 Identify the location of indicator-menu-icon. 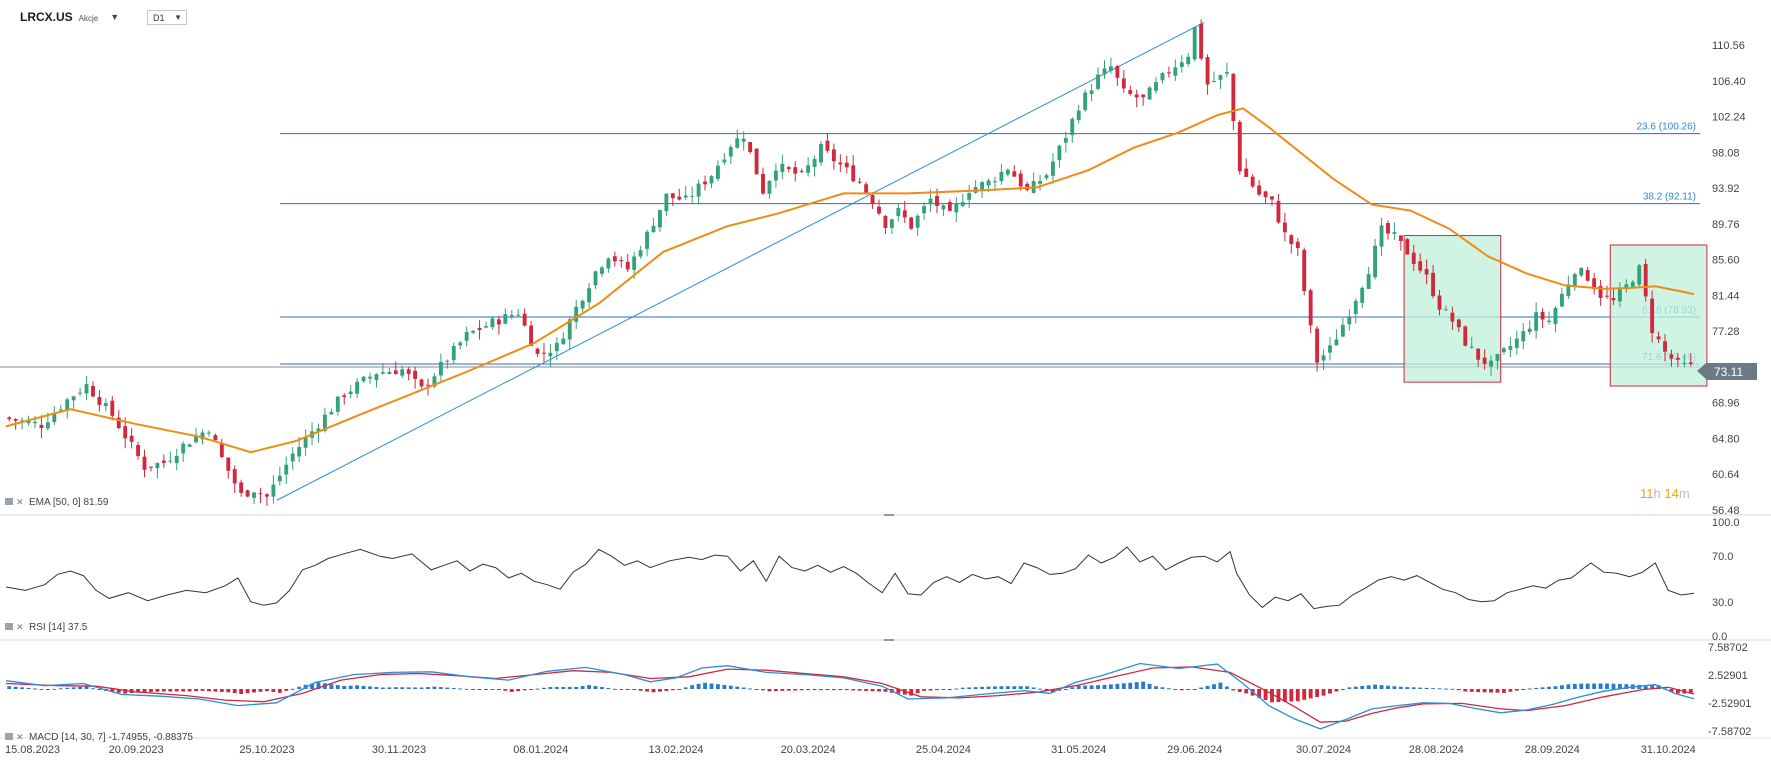
(9, 626).